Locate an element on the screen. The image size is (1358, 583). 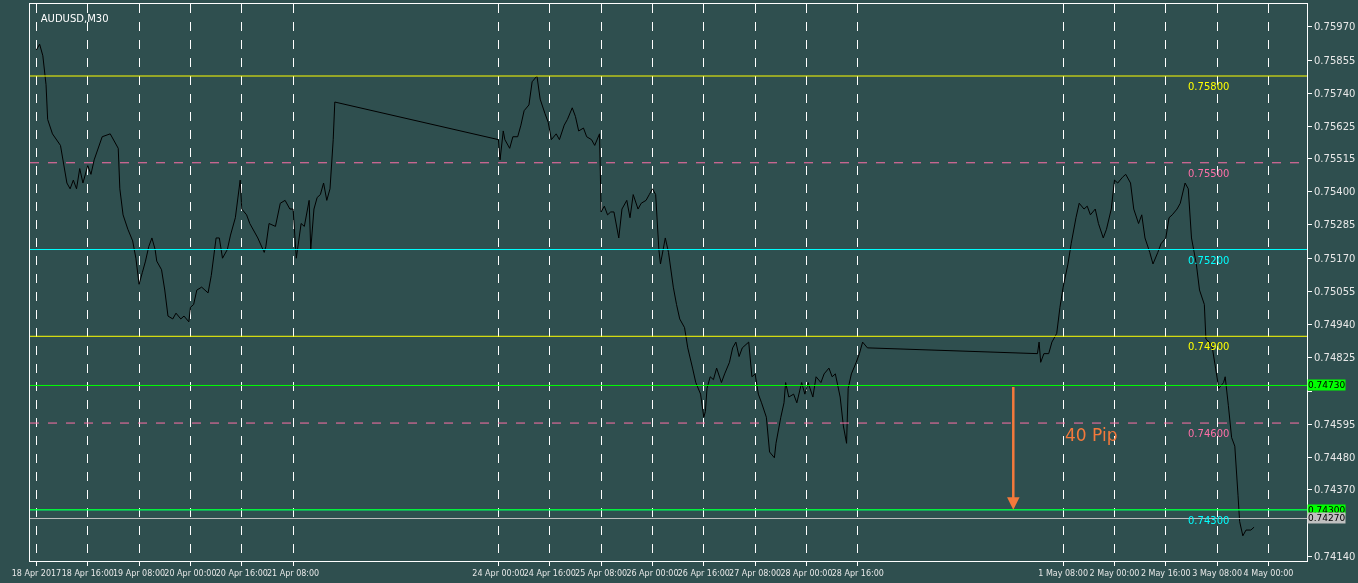
y-tick-label: 0.75855 is located at coordinates (1335, 60).